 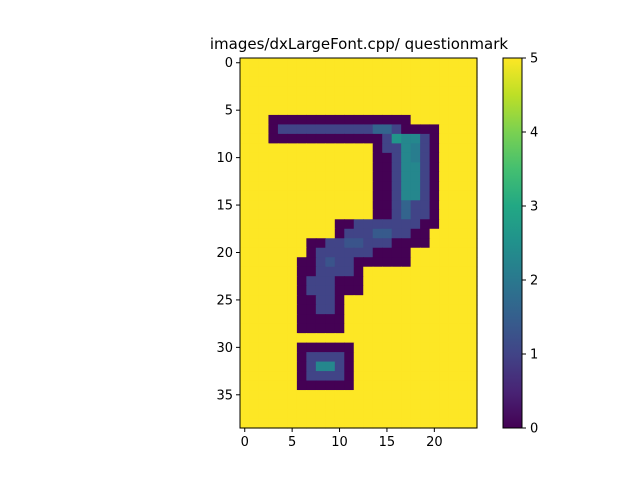 I want to click on y-tick-label: 20, so click(x=224, y=253).